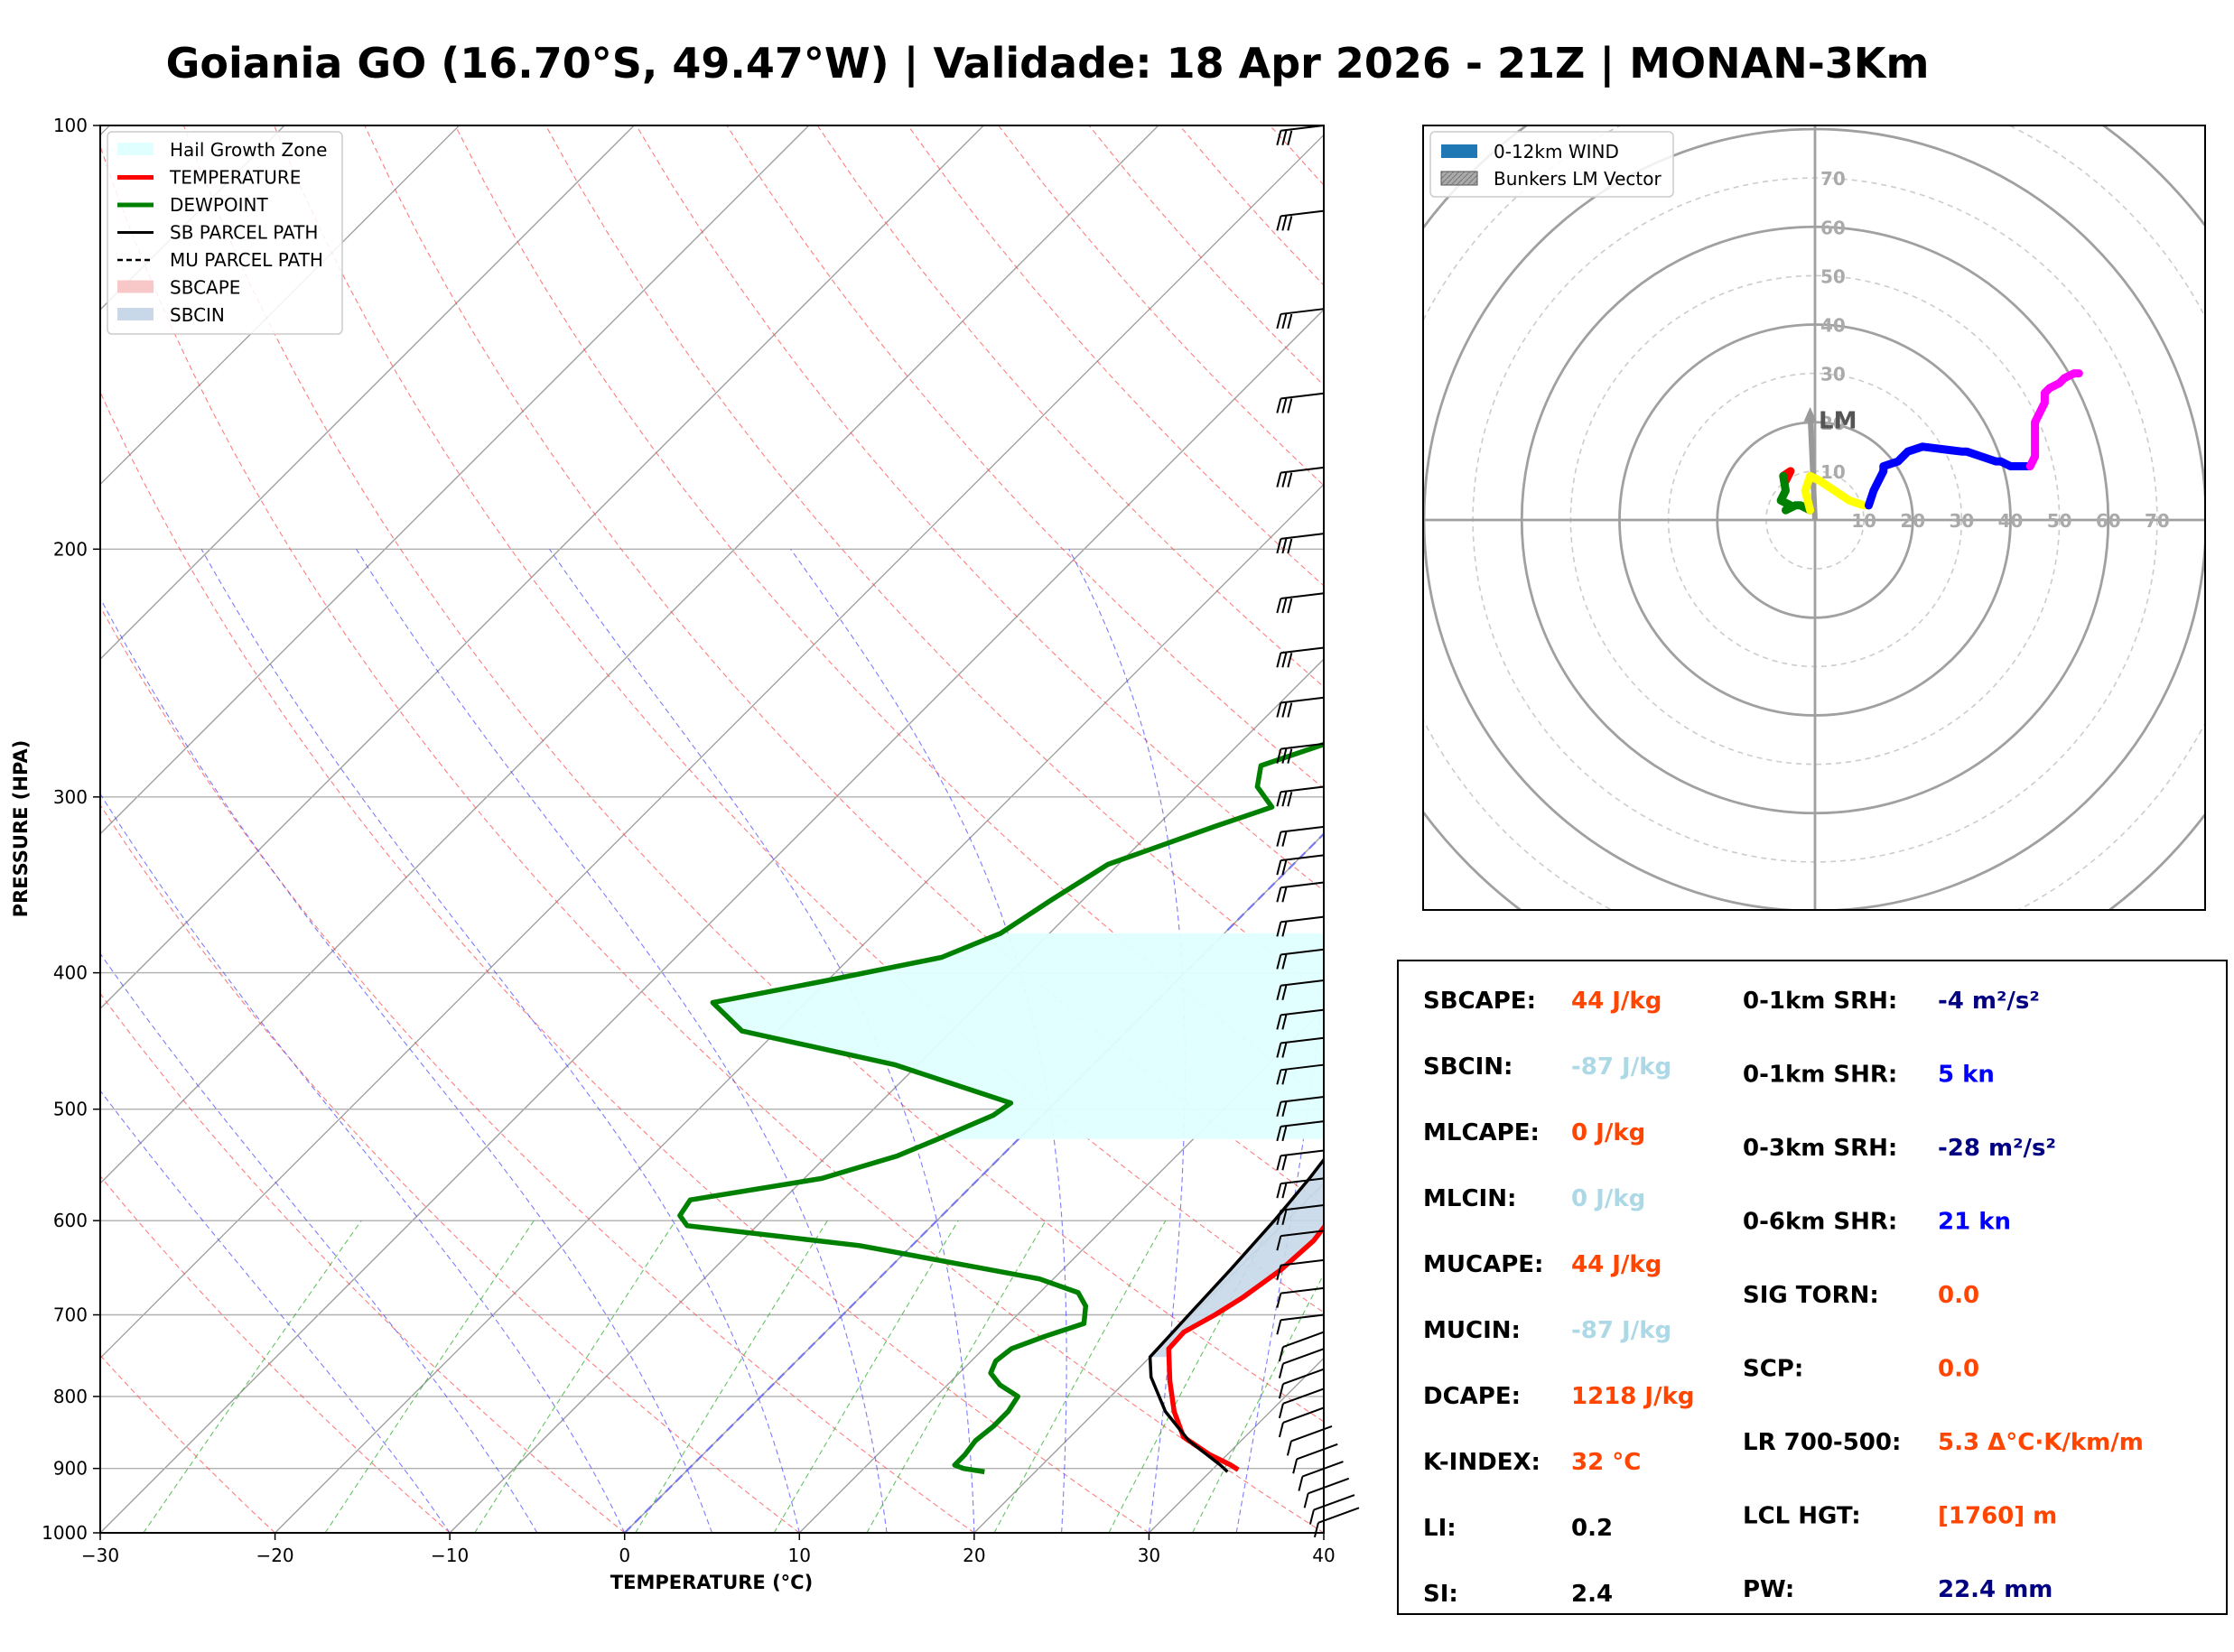 The height and width of the screenshot is (1652, 2234). What do you see at coordinates (1974, 1222) in the screenshot?
I see `index-value: 21 kn` at bounding box center [1974, 1222].